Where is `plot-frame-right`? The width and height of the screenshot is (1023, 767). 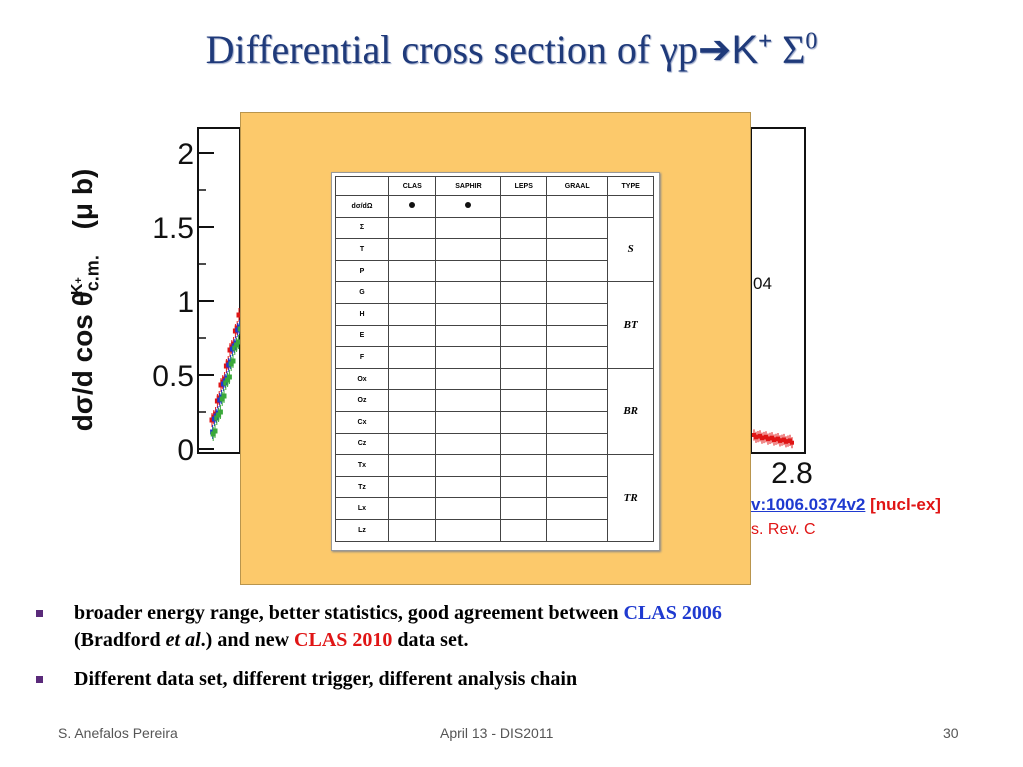
plot-frame-right is located at coordinates (778, 290).